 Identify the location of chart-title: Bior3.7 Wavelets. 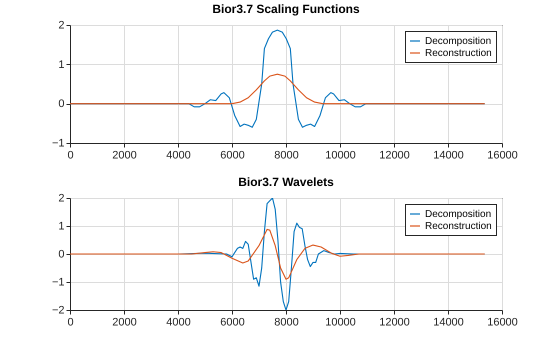
(286, 182).